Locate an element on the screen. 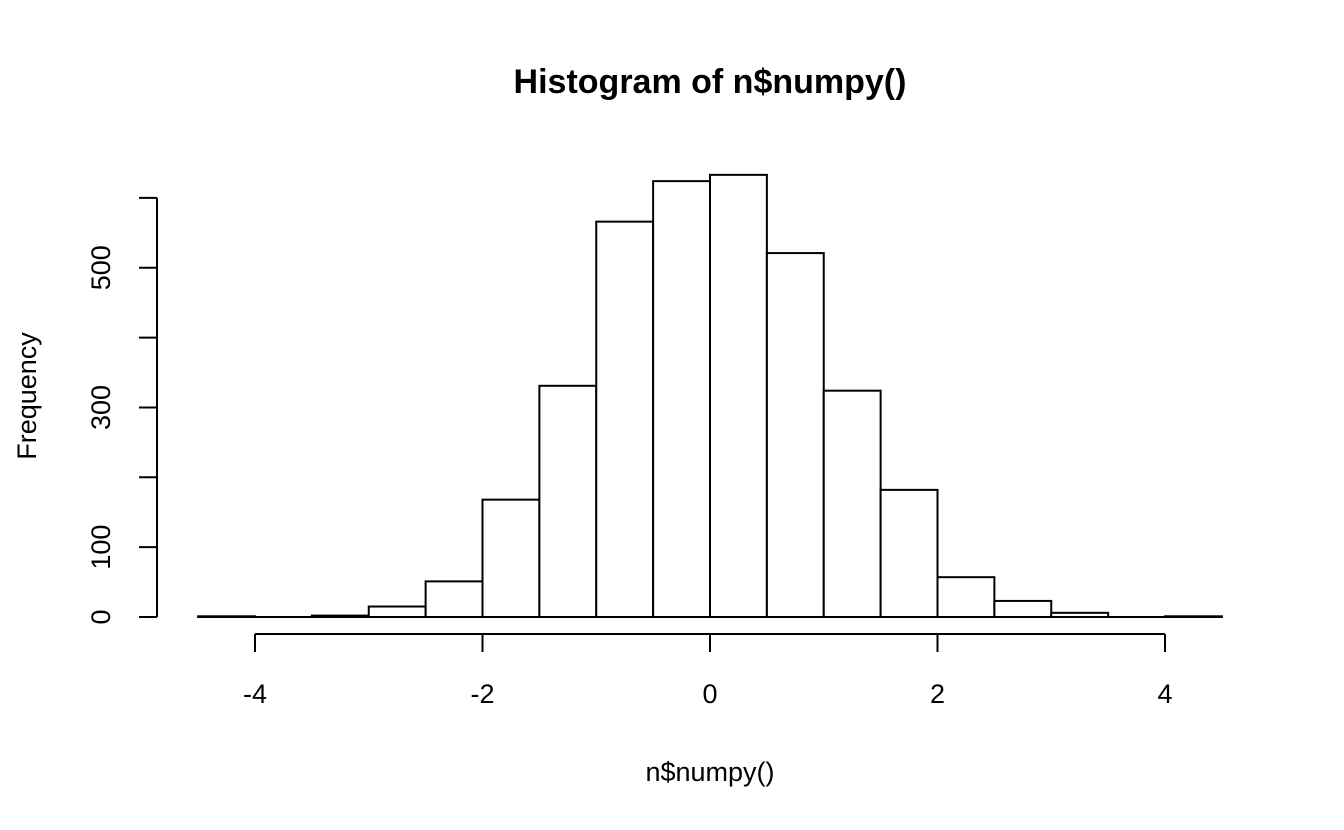 The width and height of the screenshot is (1344, 830). x-tick-label: 0 is located at coordinates (709, 694).